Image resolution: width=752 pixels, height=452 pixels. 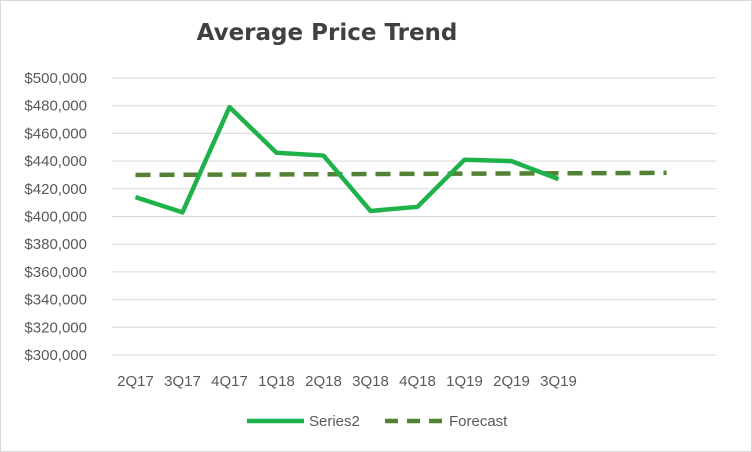 I want to click on legend: Series2 Forecast, so click(x=377, y=421).